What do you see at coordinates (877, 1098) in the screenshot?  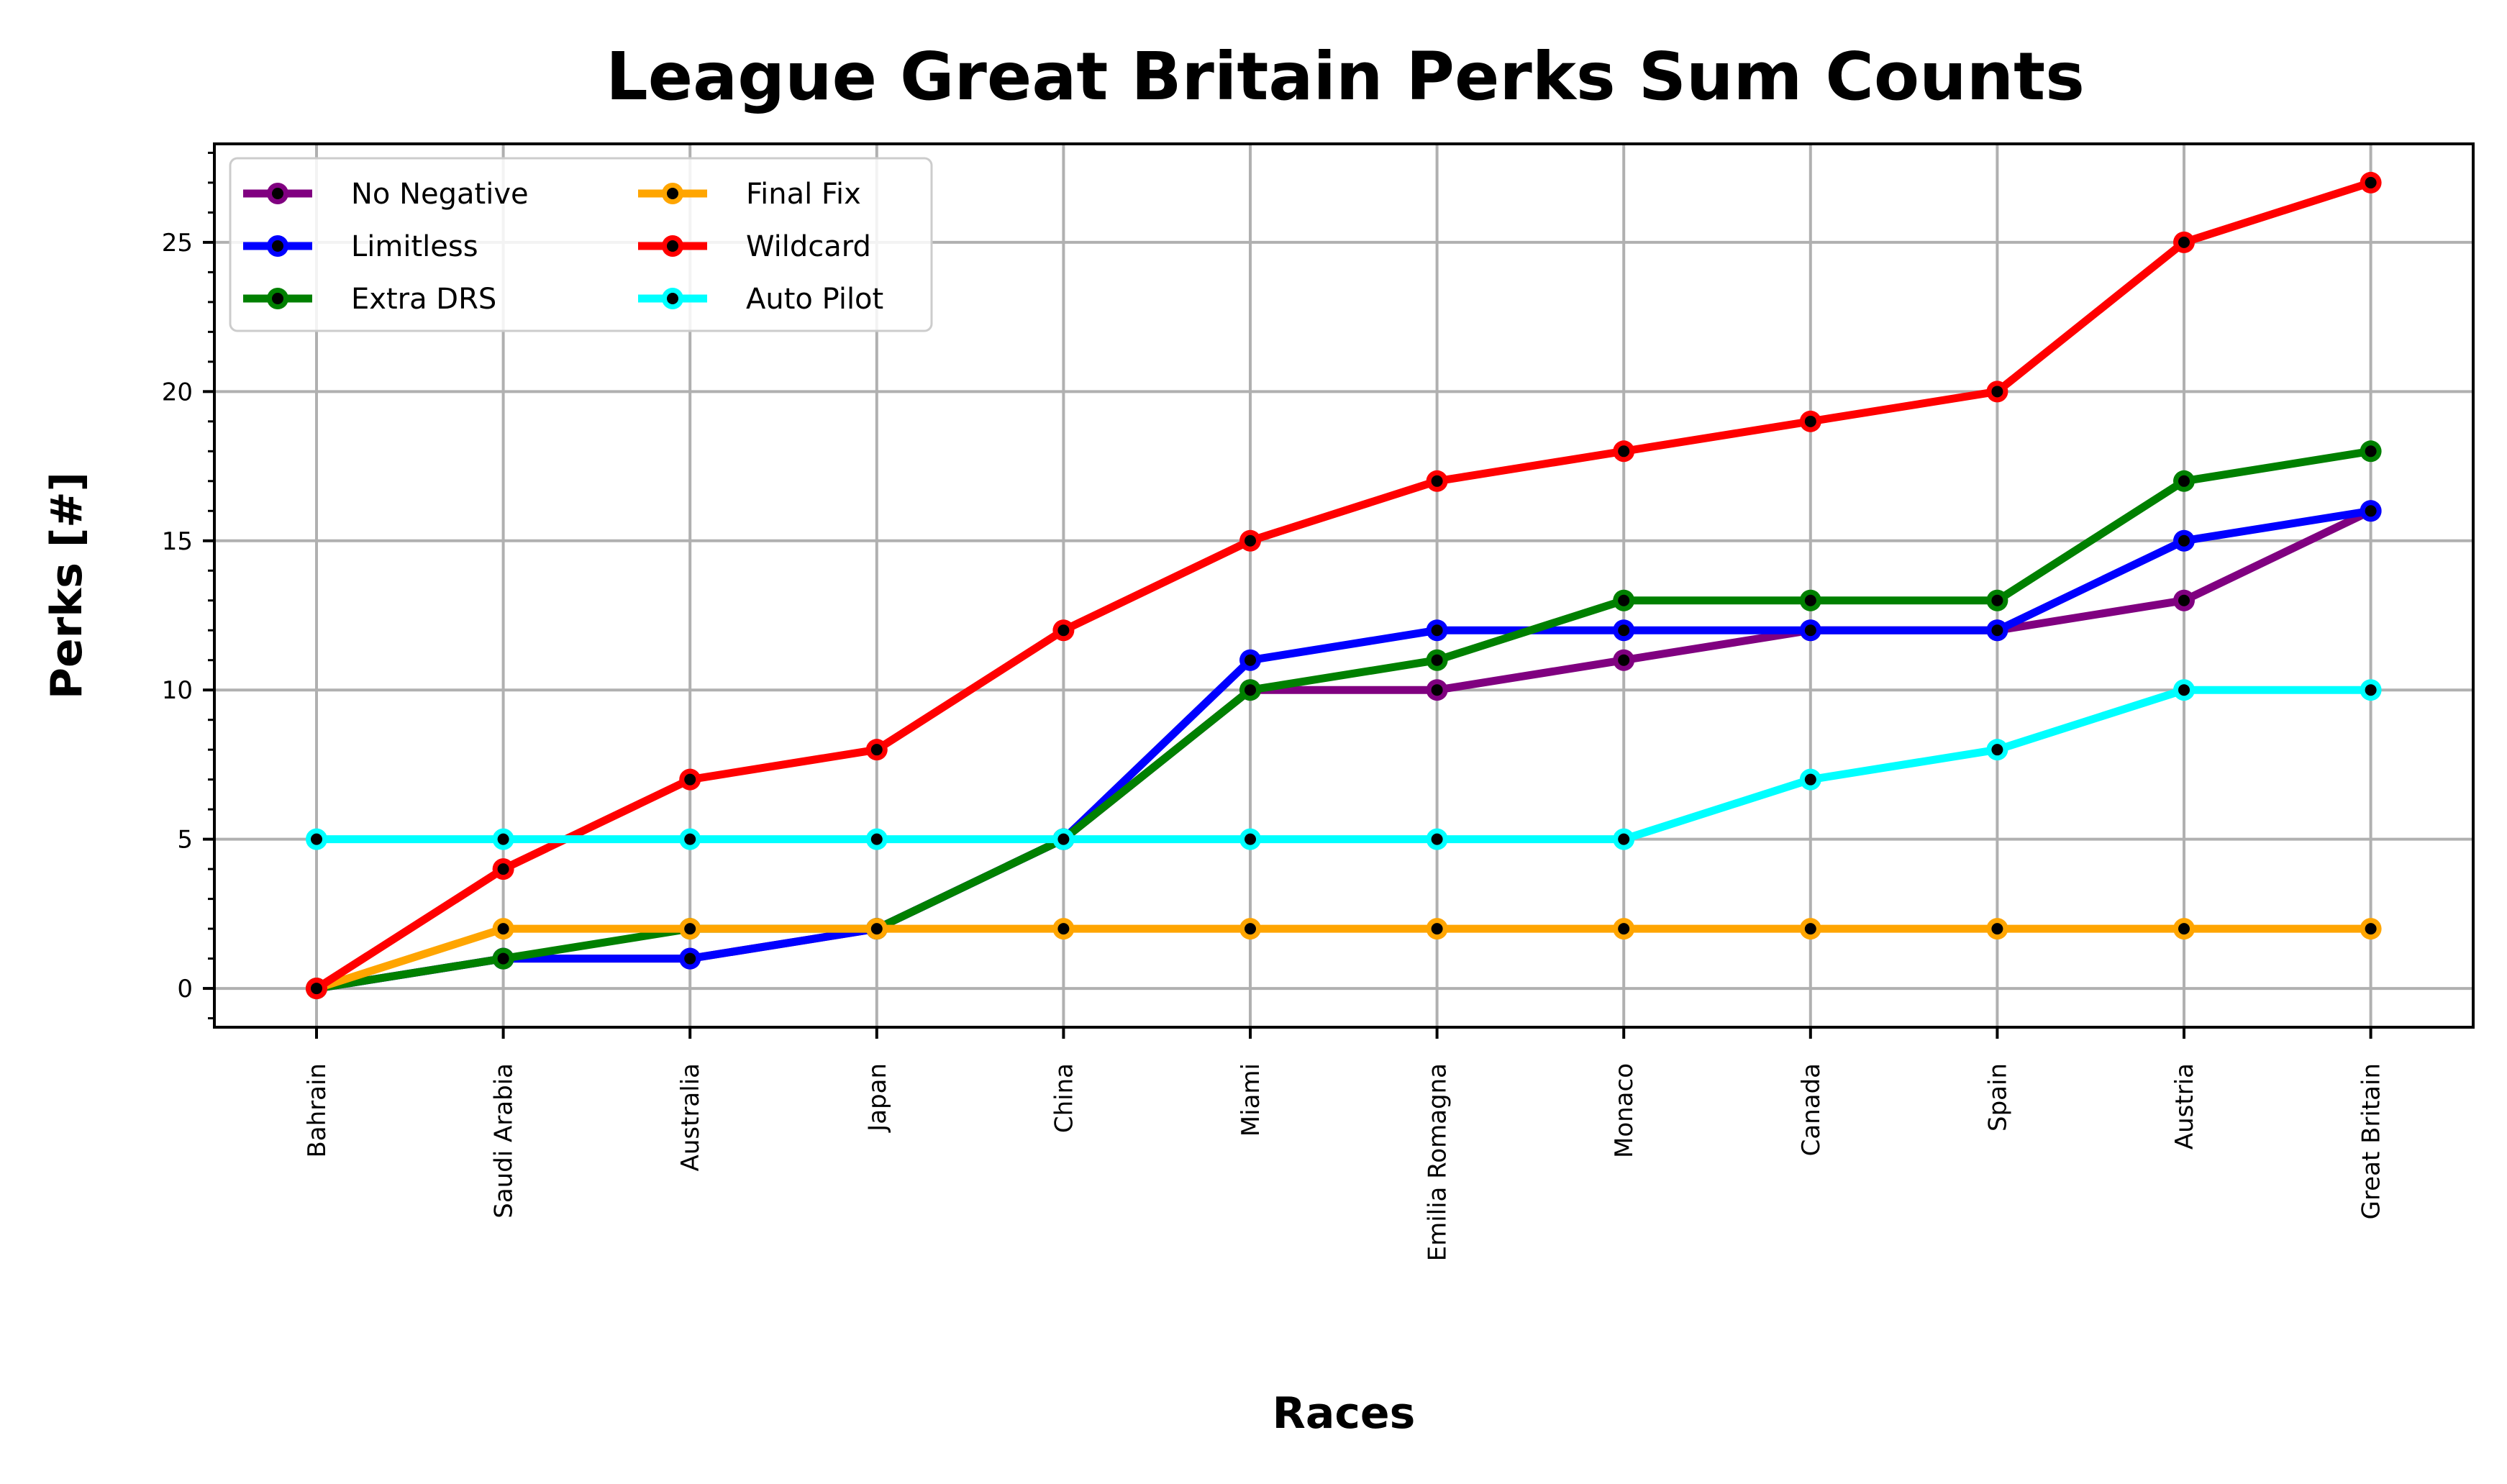 I see `x-tick-label: Japan` at bounding box center [877, 1098].